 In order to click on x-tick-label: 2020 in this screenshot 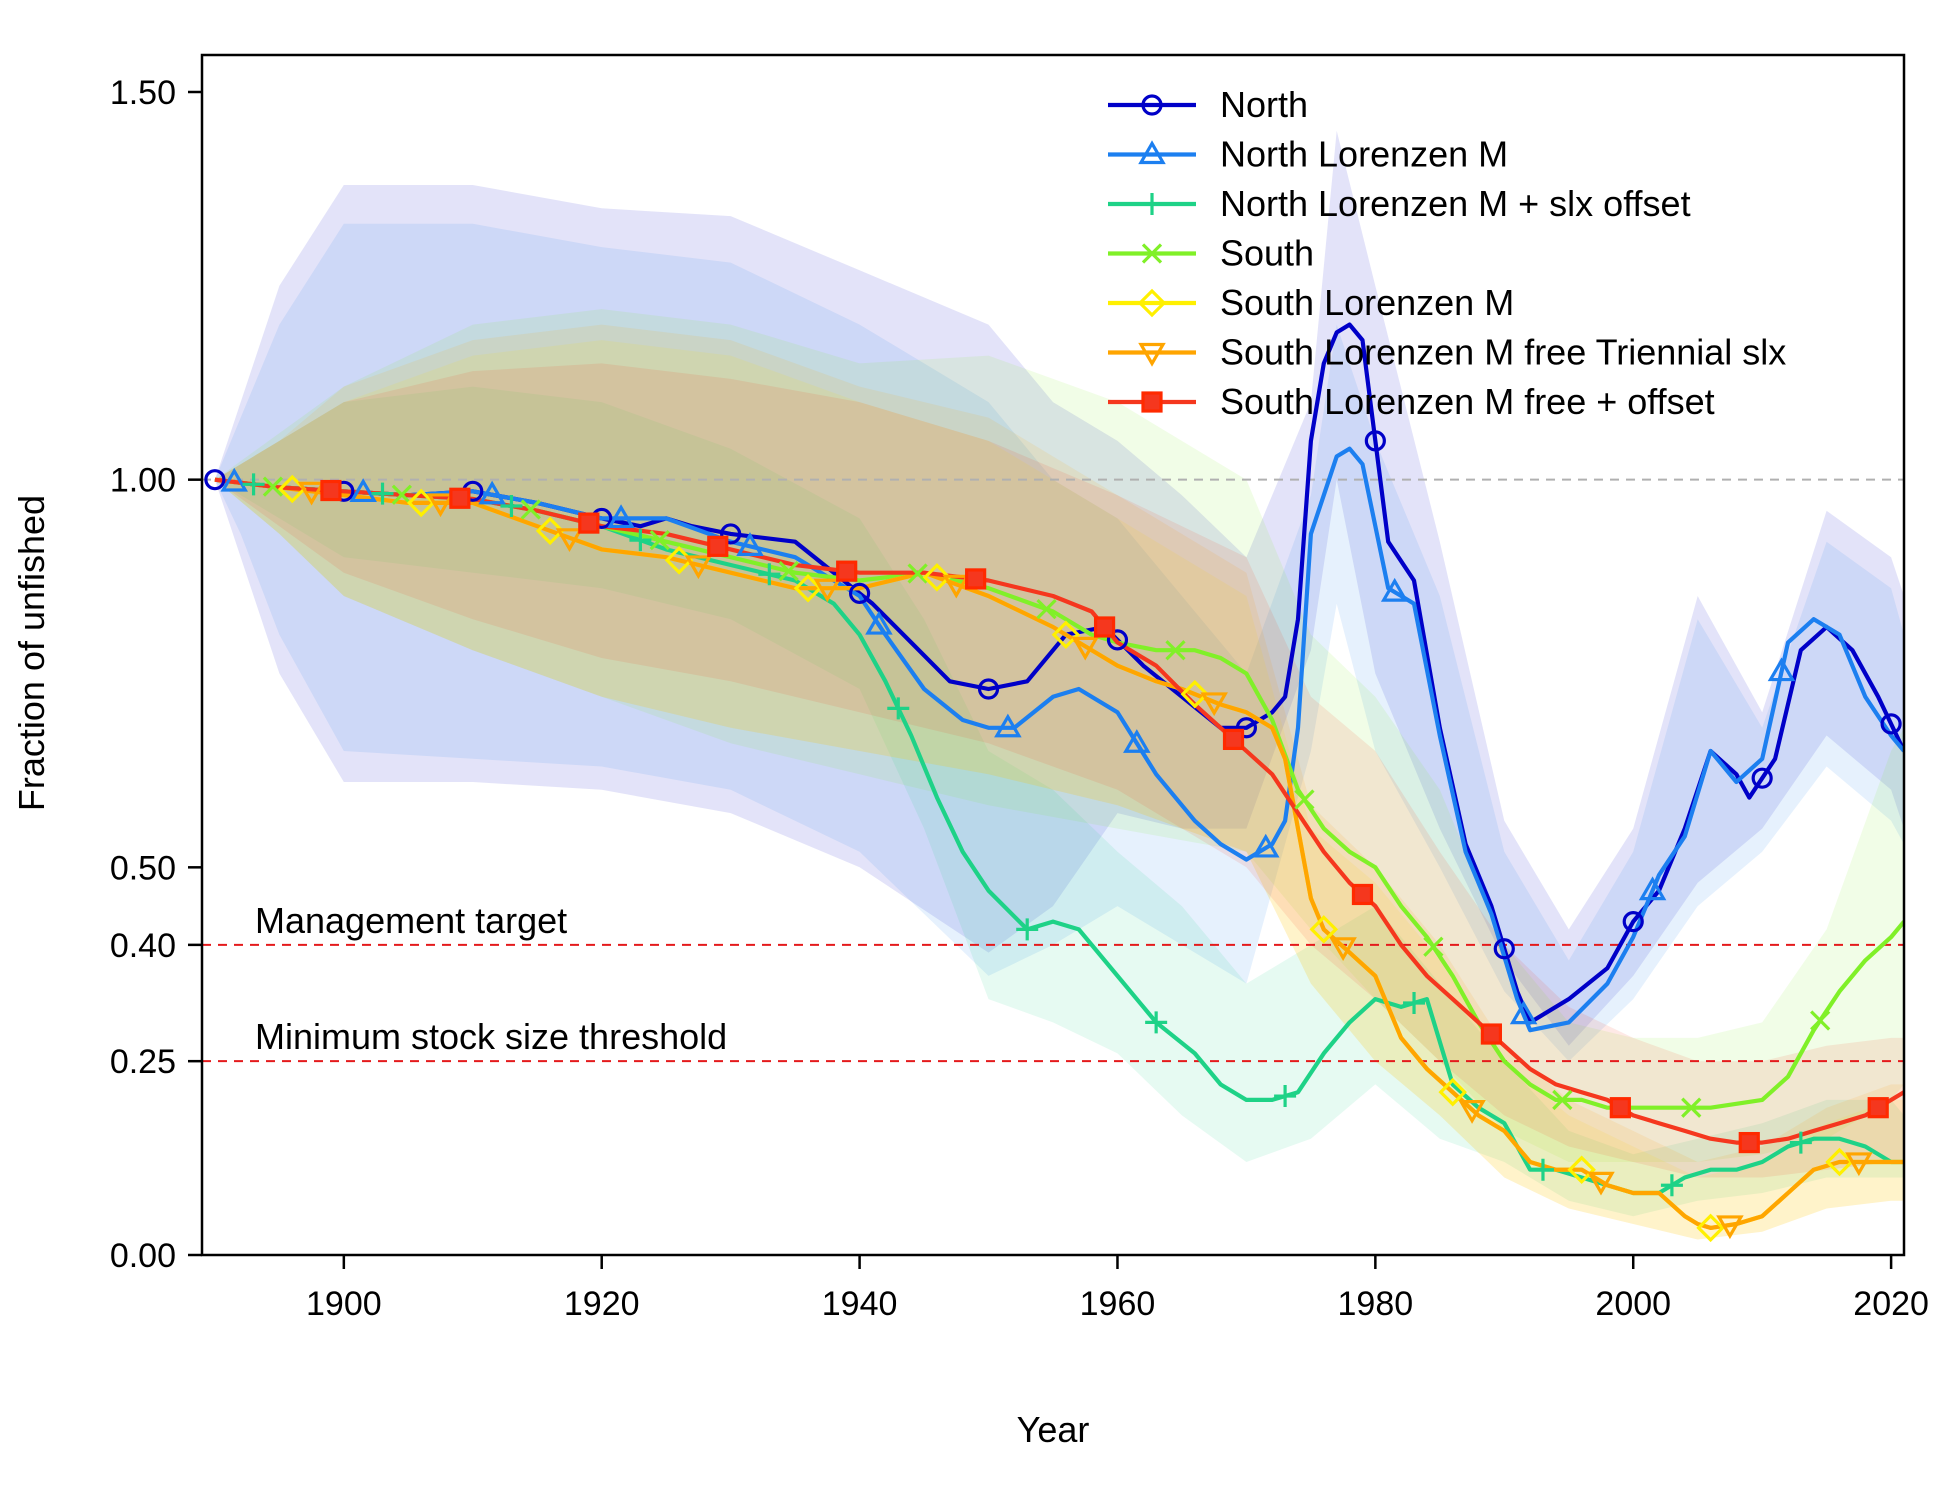, I will do `click(1891, 1304)`.